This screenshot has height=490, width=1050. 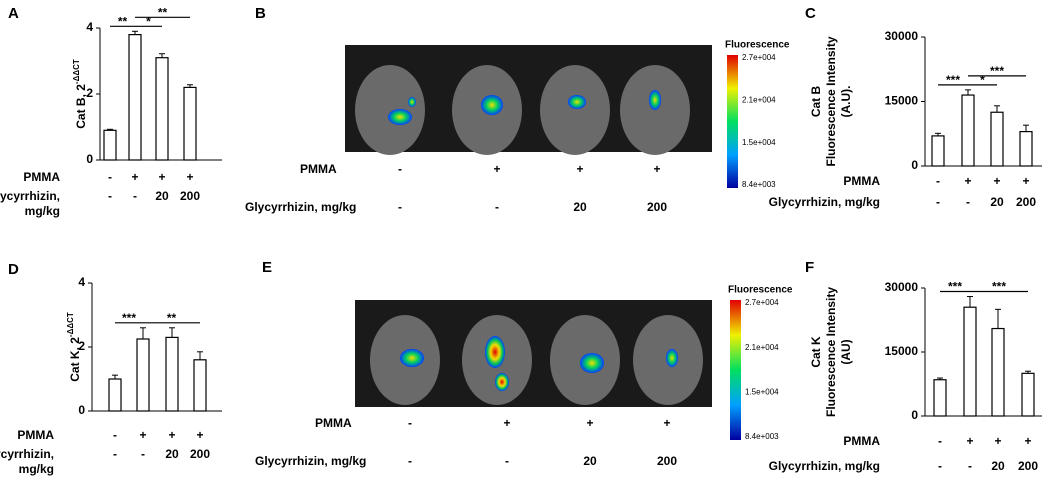 What do you see at coordinates (528, 100) in the screenshot?
I see `mouse-image-b` at bounding box center [528, 100].